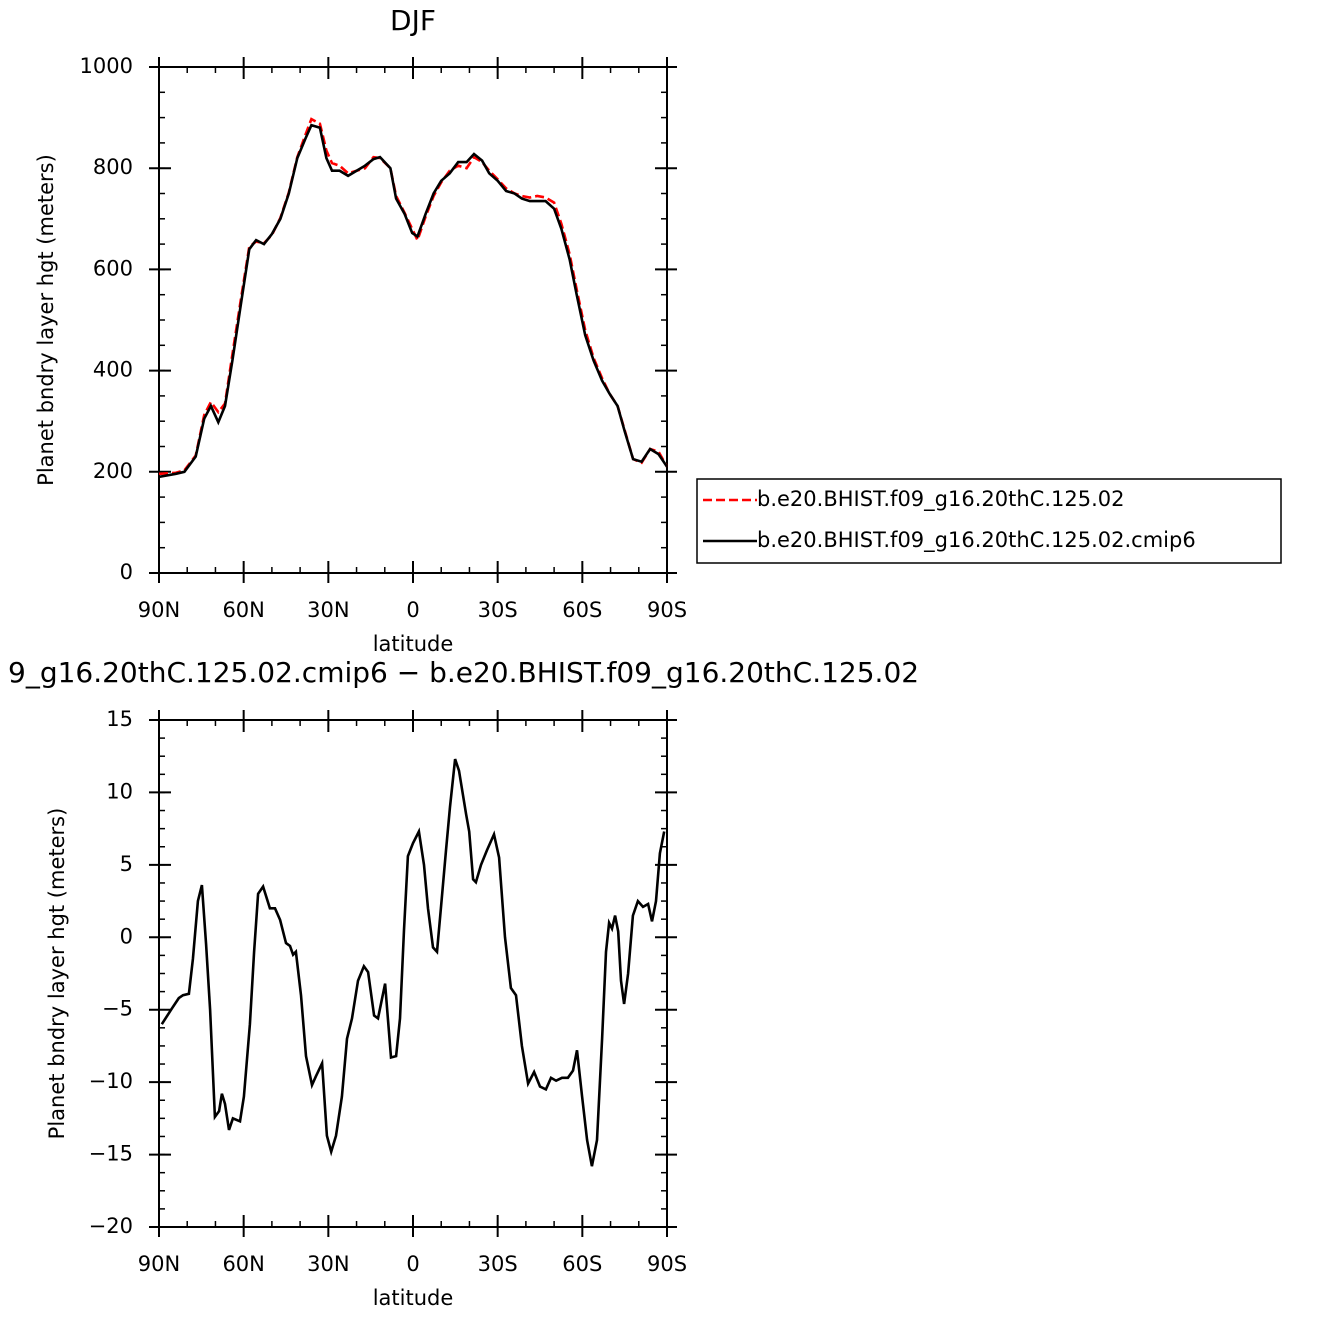  Describe the element at coordinates (113, 167) in the screenshot. I see `y-tick-label: 800` at that location.